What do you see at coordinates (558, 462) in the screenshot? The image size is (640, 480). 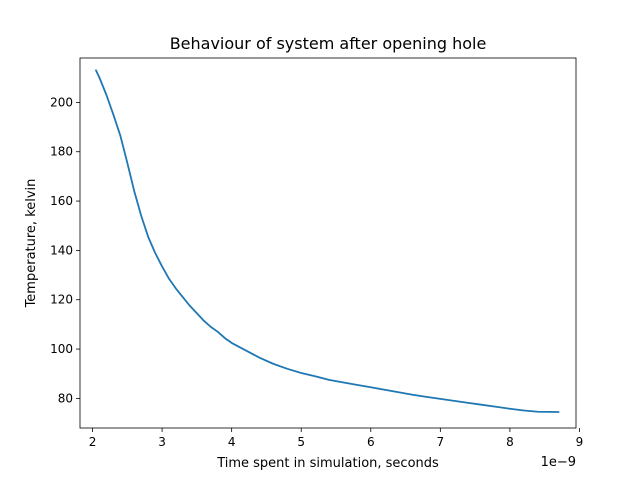 I see `x-axis-offset-label: 1e−9` at bounding box center [558, 462].